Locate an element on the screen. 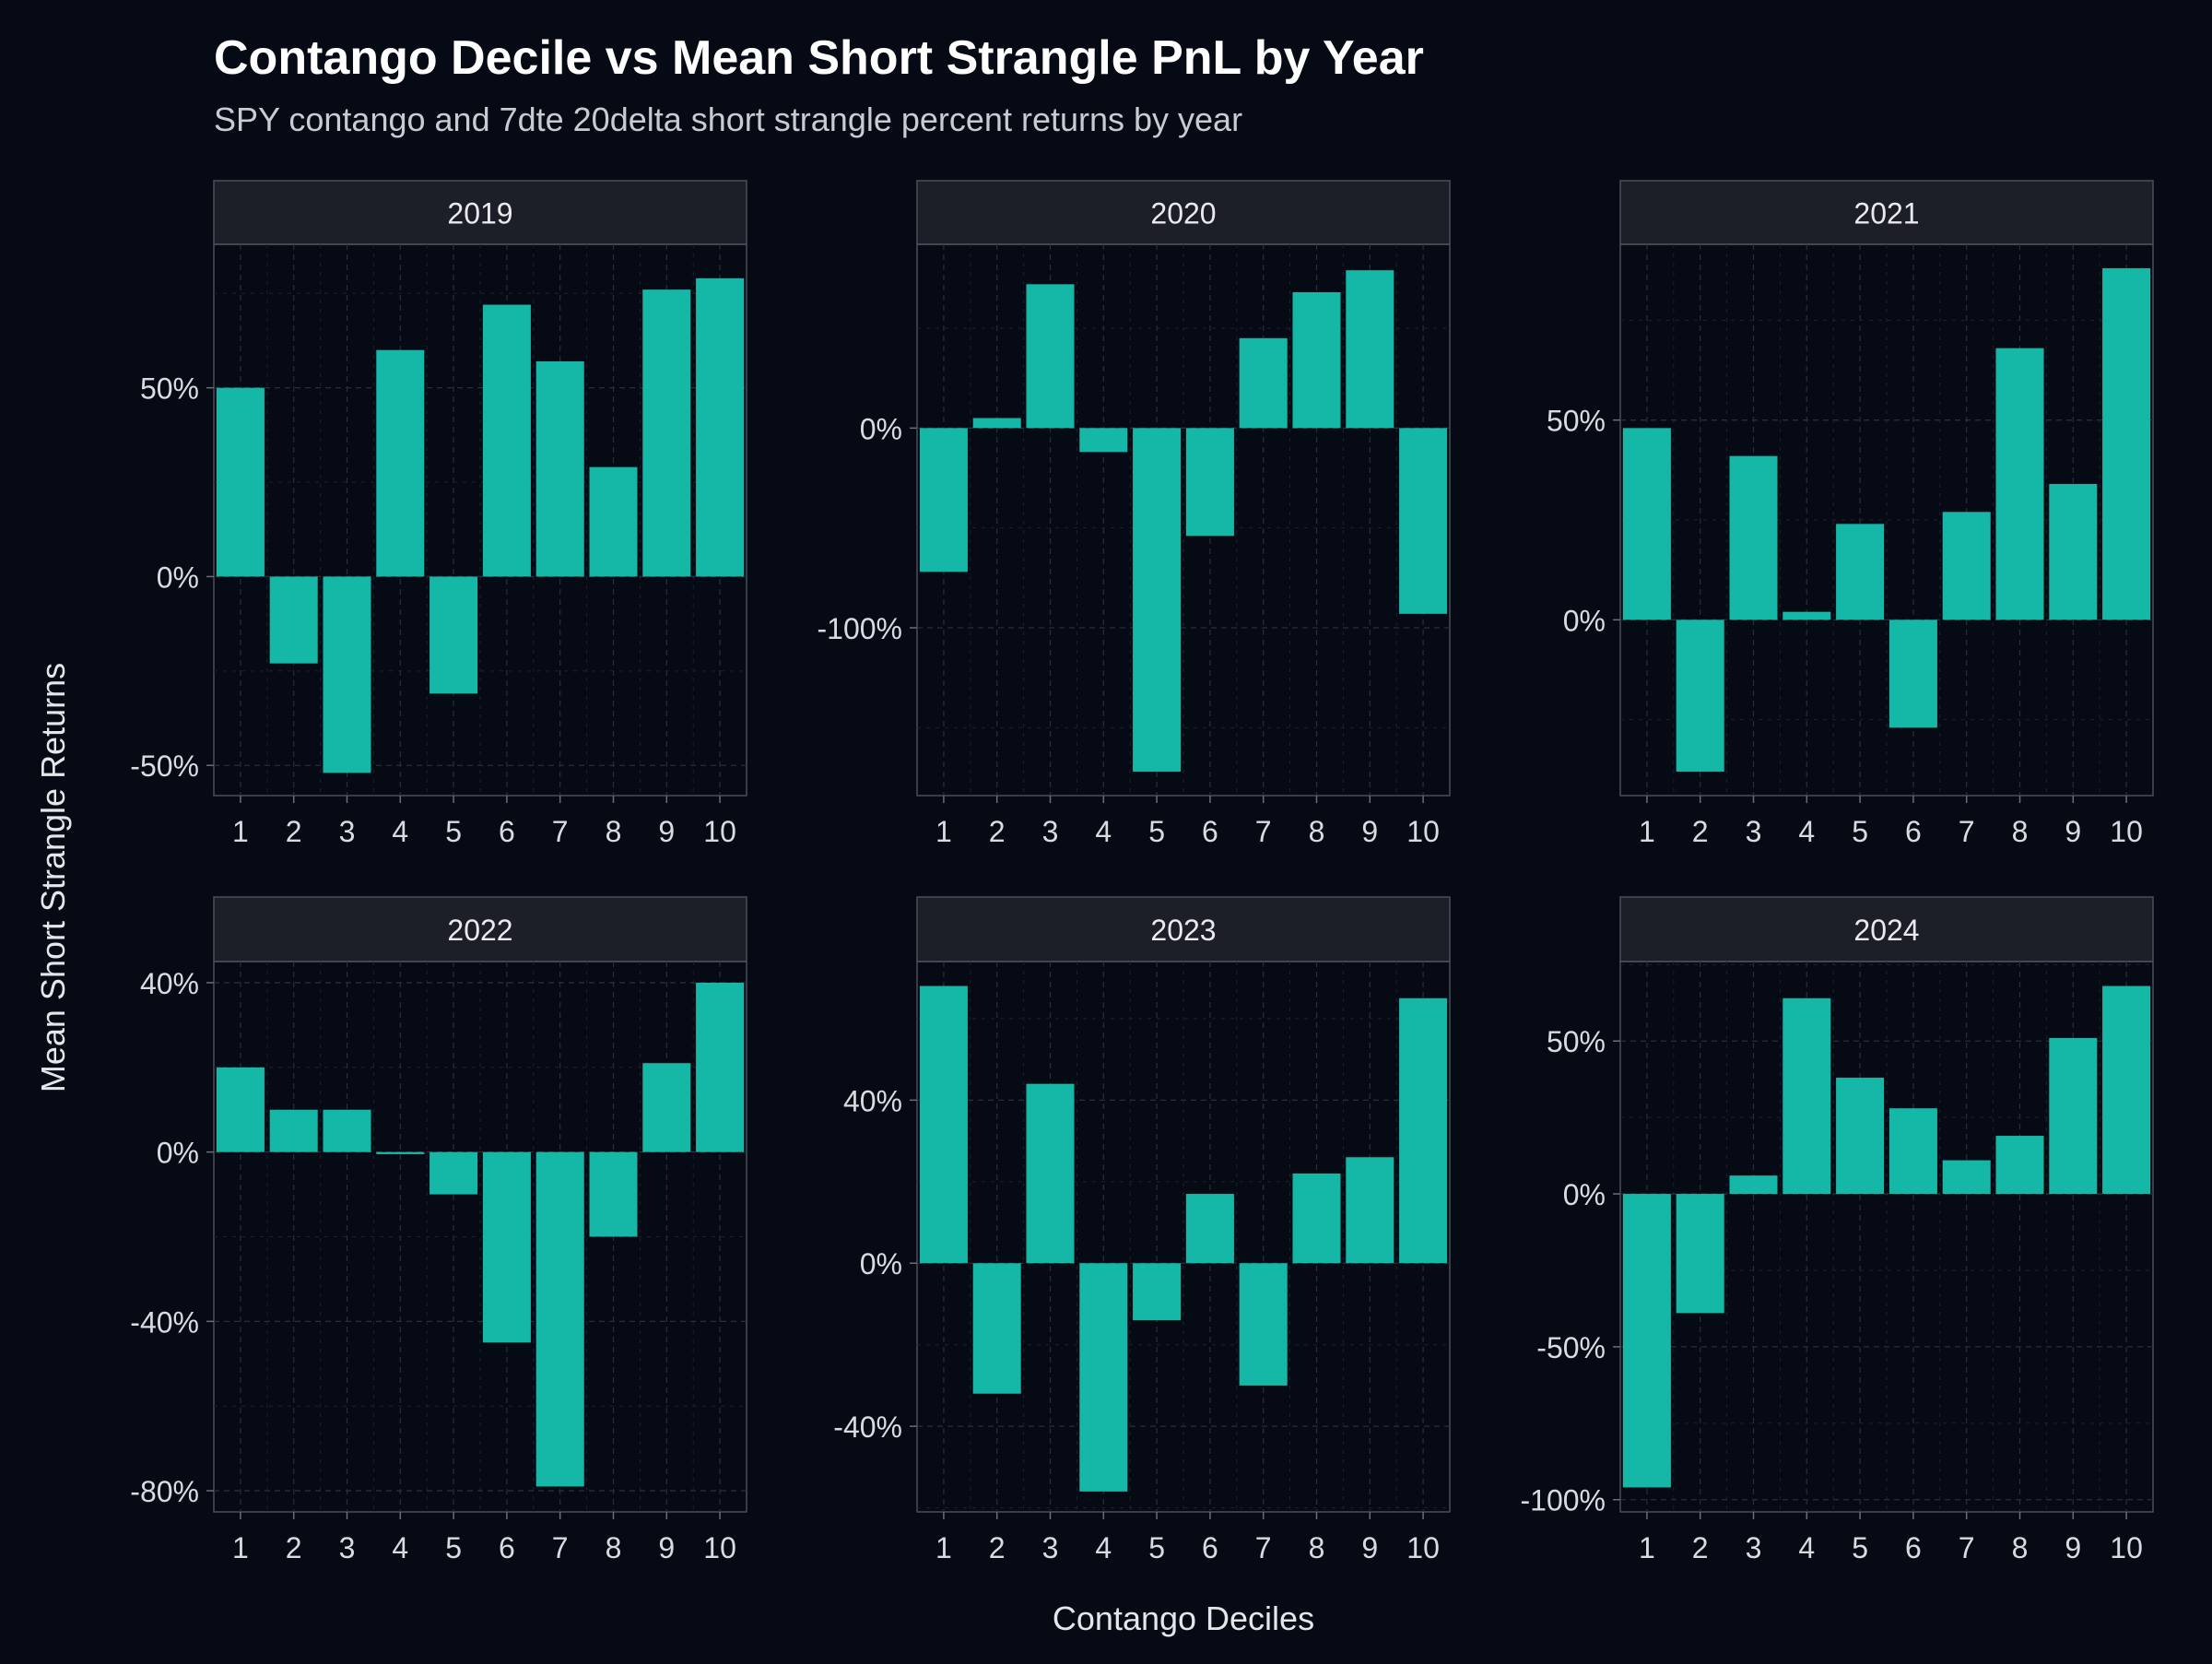 Image resolution: width=2212 pixels, height=1664 pixels. panel-2024: 2024 -100% -50% 0% 50% 1 2 3 4 5 6 7 8 9 10 is located at coordinates (1837, 1230).